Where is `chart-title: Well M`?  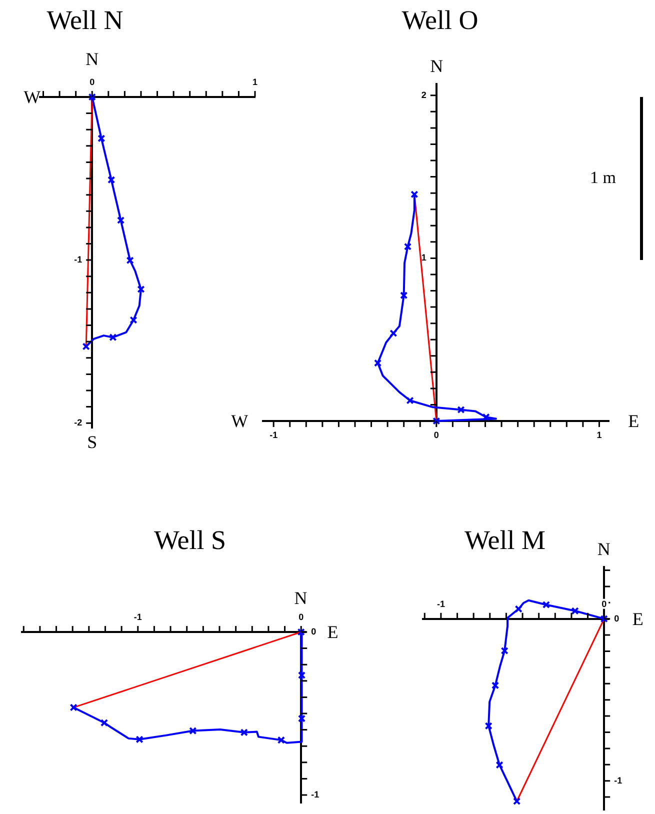 chart-title: Well M is located at coordinates (505, 540).